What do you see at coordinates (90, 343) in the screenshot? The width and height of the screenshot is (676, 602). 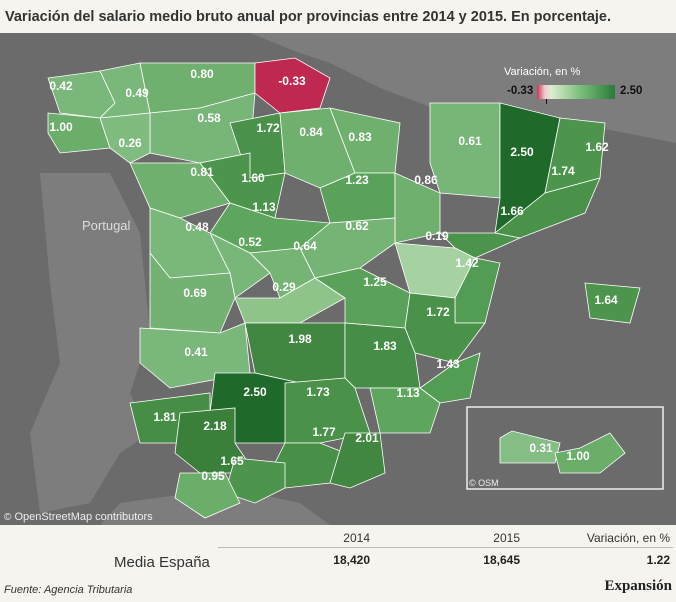 I see `portugal-land` at bounding box center [90, 343].